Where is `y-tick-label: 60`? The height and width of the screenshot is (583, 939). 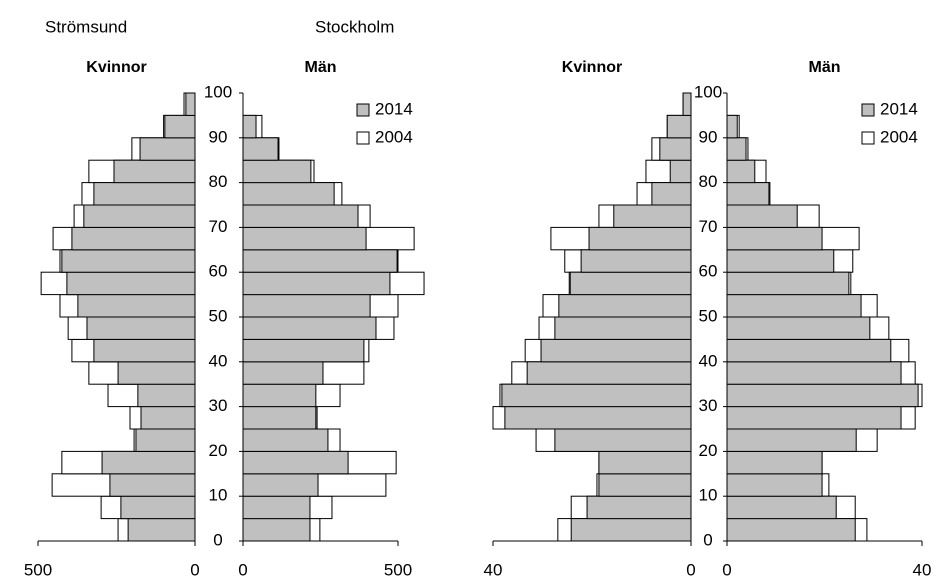
y-tick-label: 60 is located at coordinates (708, 271).